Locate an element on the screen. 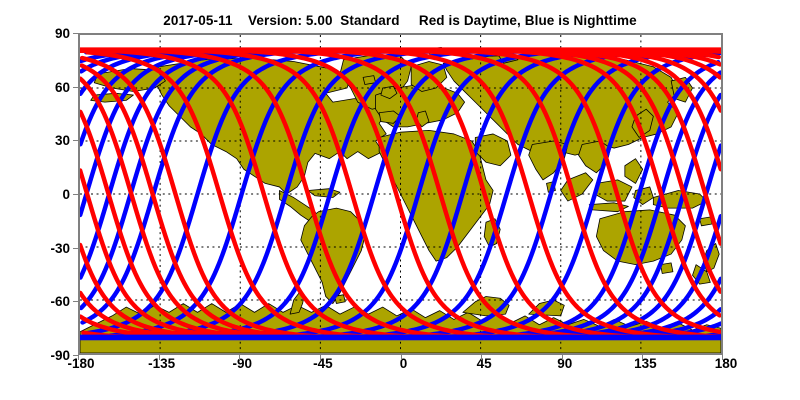 Image resolution: width=800 pixels, height=400 pixels. xtick-label--45: -45 is located at coordinates (323, 363).